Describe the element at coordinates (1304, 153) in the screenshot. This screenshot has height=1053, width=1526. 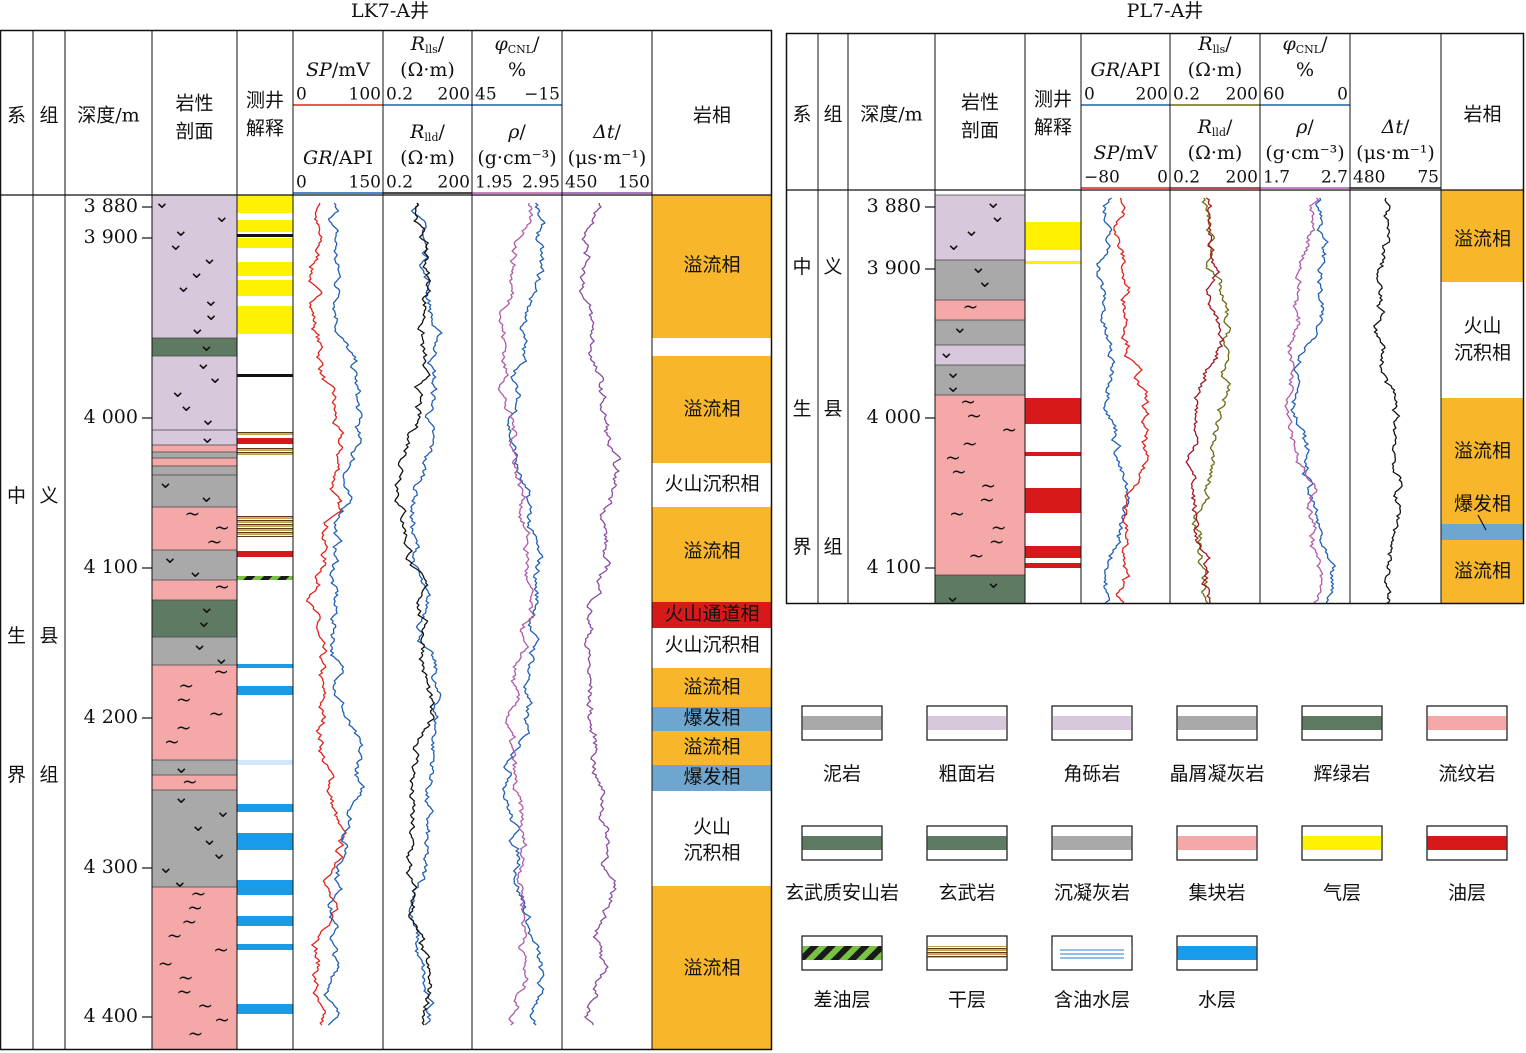
I see `curve-unit: (g·cm⁻³)` at that location.